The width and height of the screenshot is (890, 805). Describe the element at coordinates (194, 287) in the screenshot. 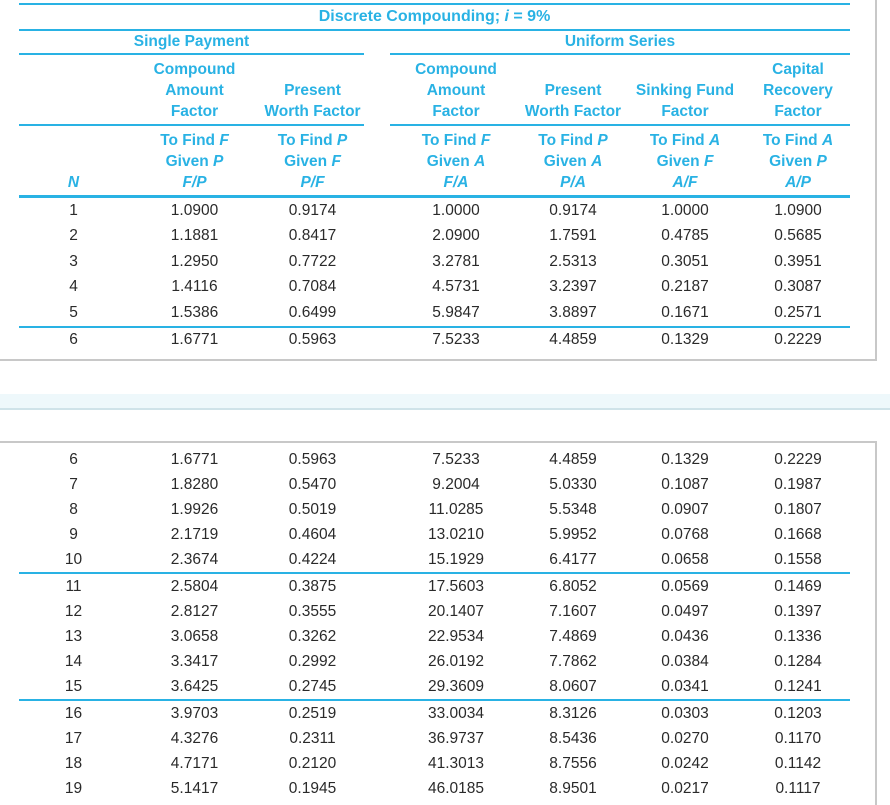

I see `cell-fp: 1.4116` at that location.